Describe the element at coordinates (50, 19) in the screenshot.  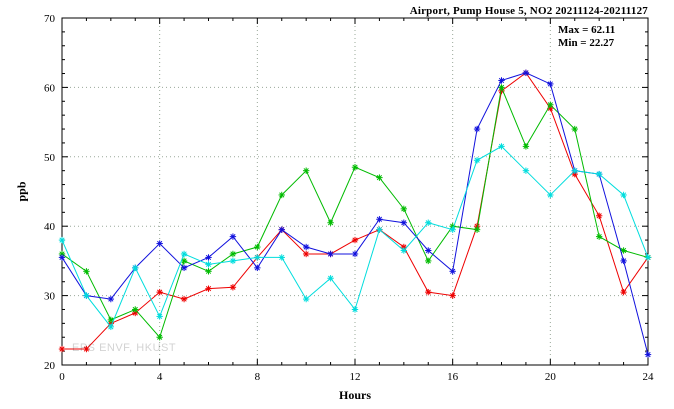
I see `y-tick-label: 70` at that location.